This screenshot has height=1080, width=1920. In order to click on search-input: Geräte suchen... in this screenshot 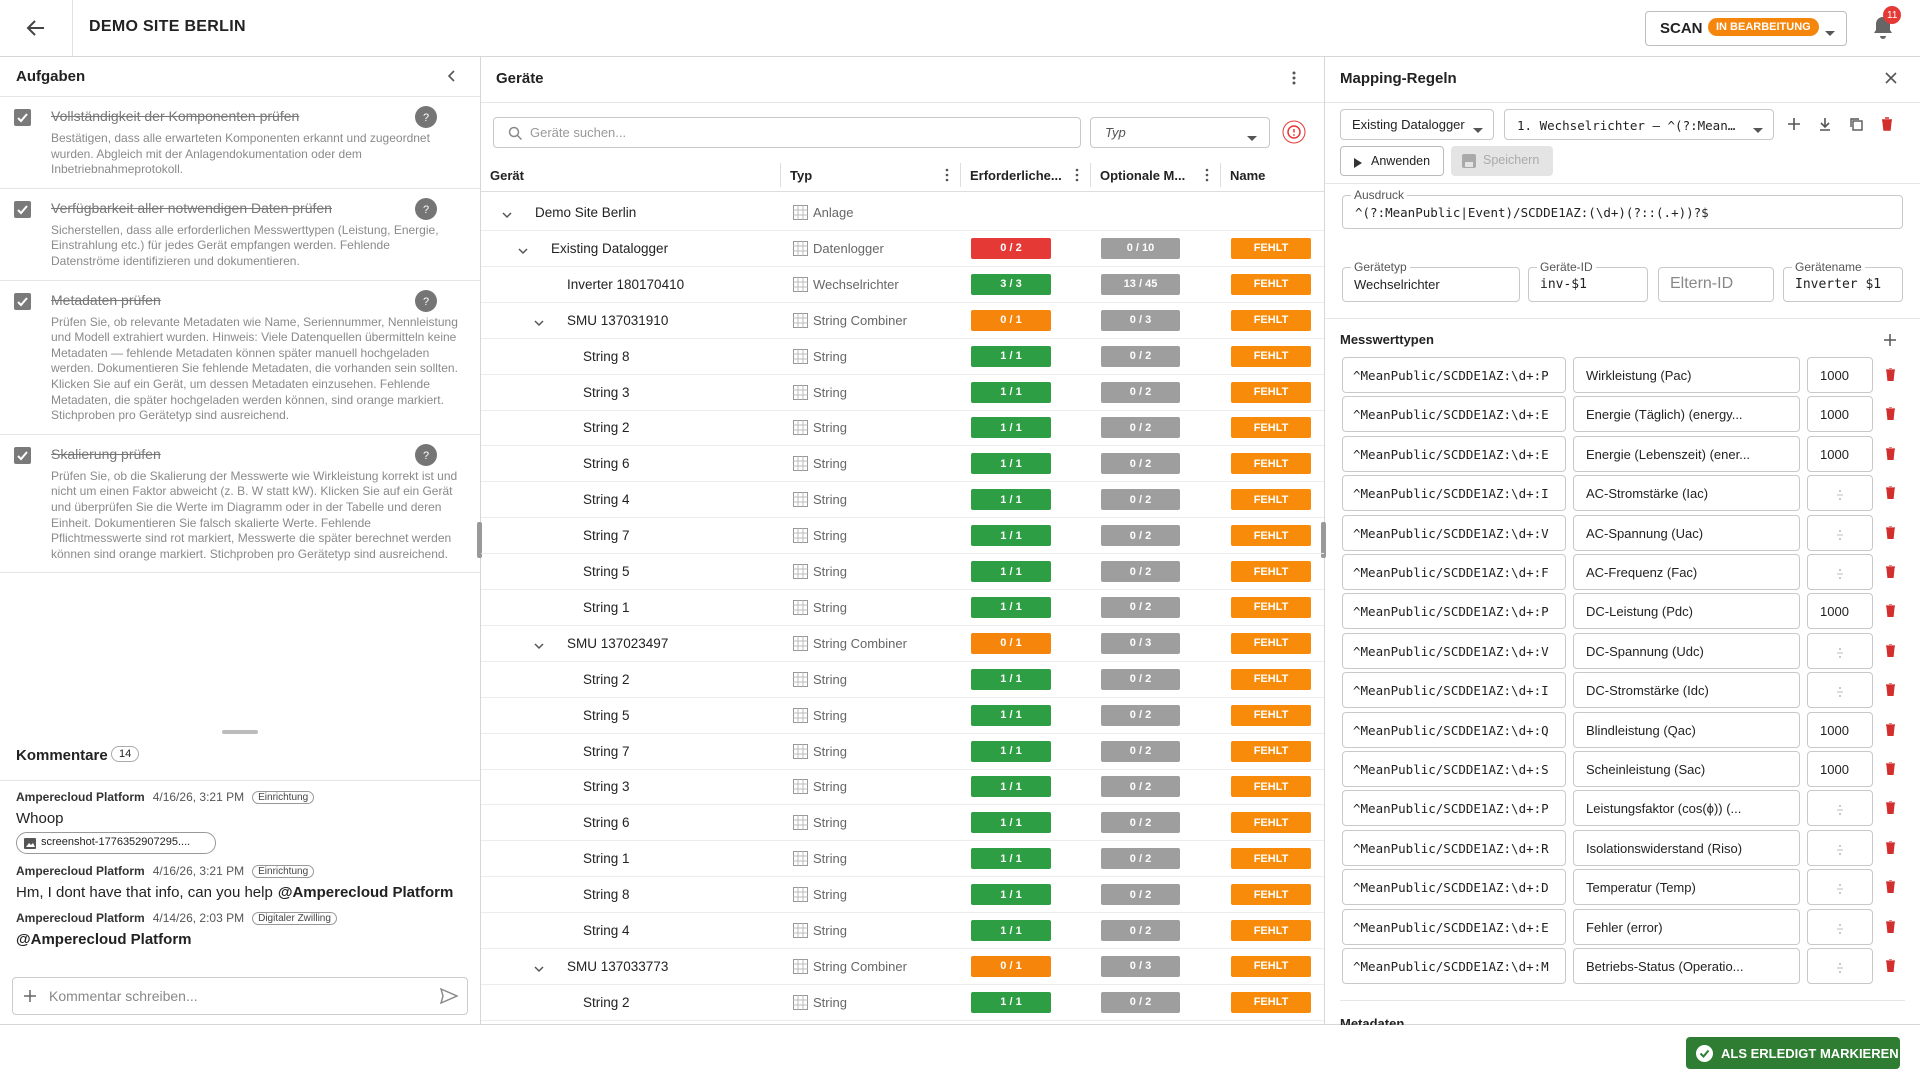, I will do `click(787, 132)`.